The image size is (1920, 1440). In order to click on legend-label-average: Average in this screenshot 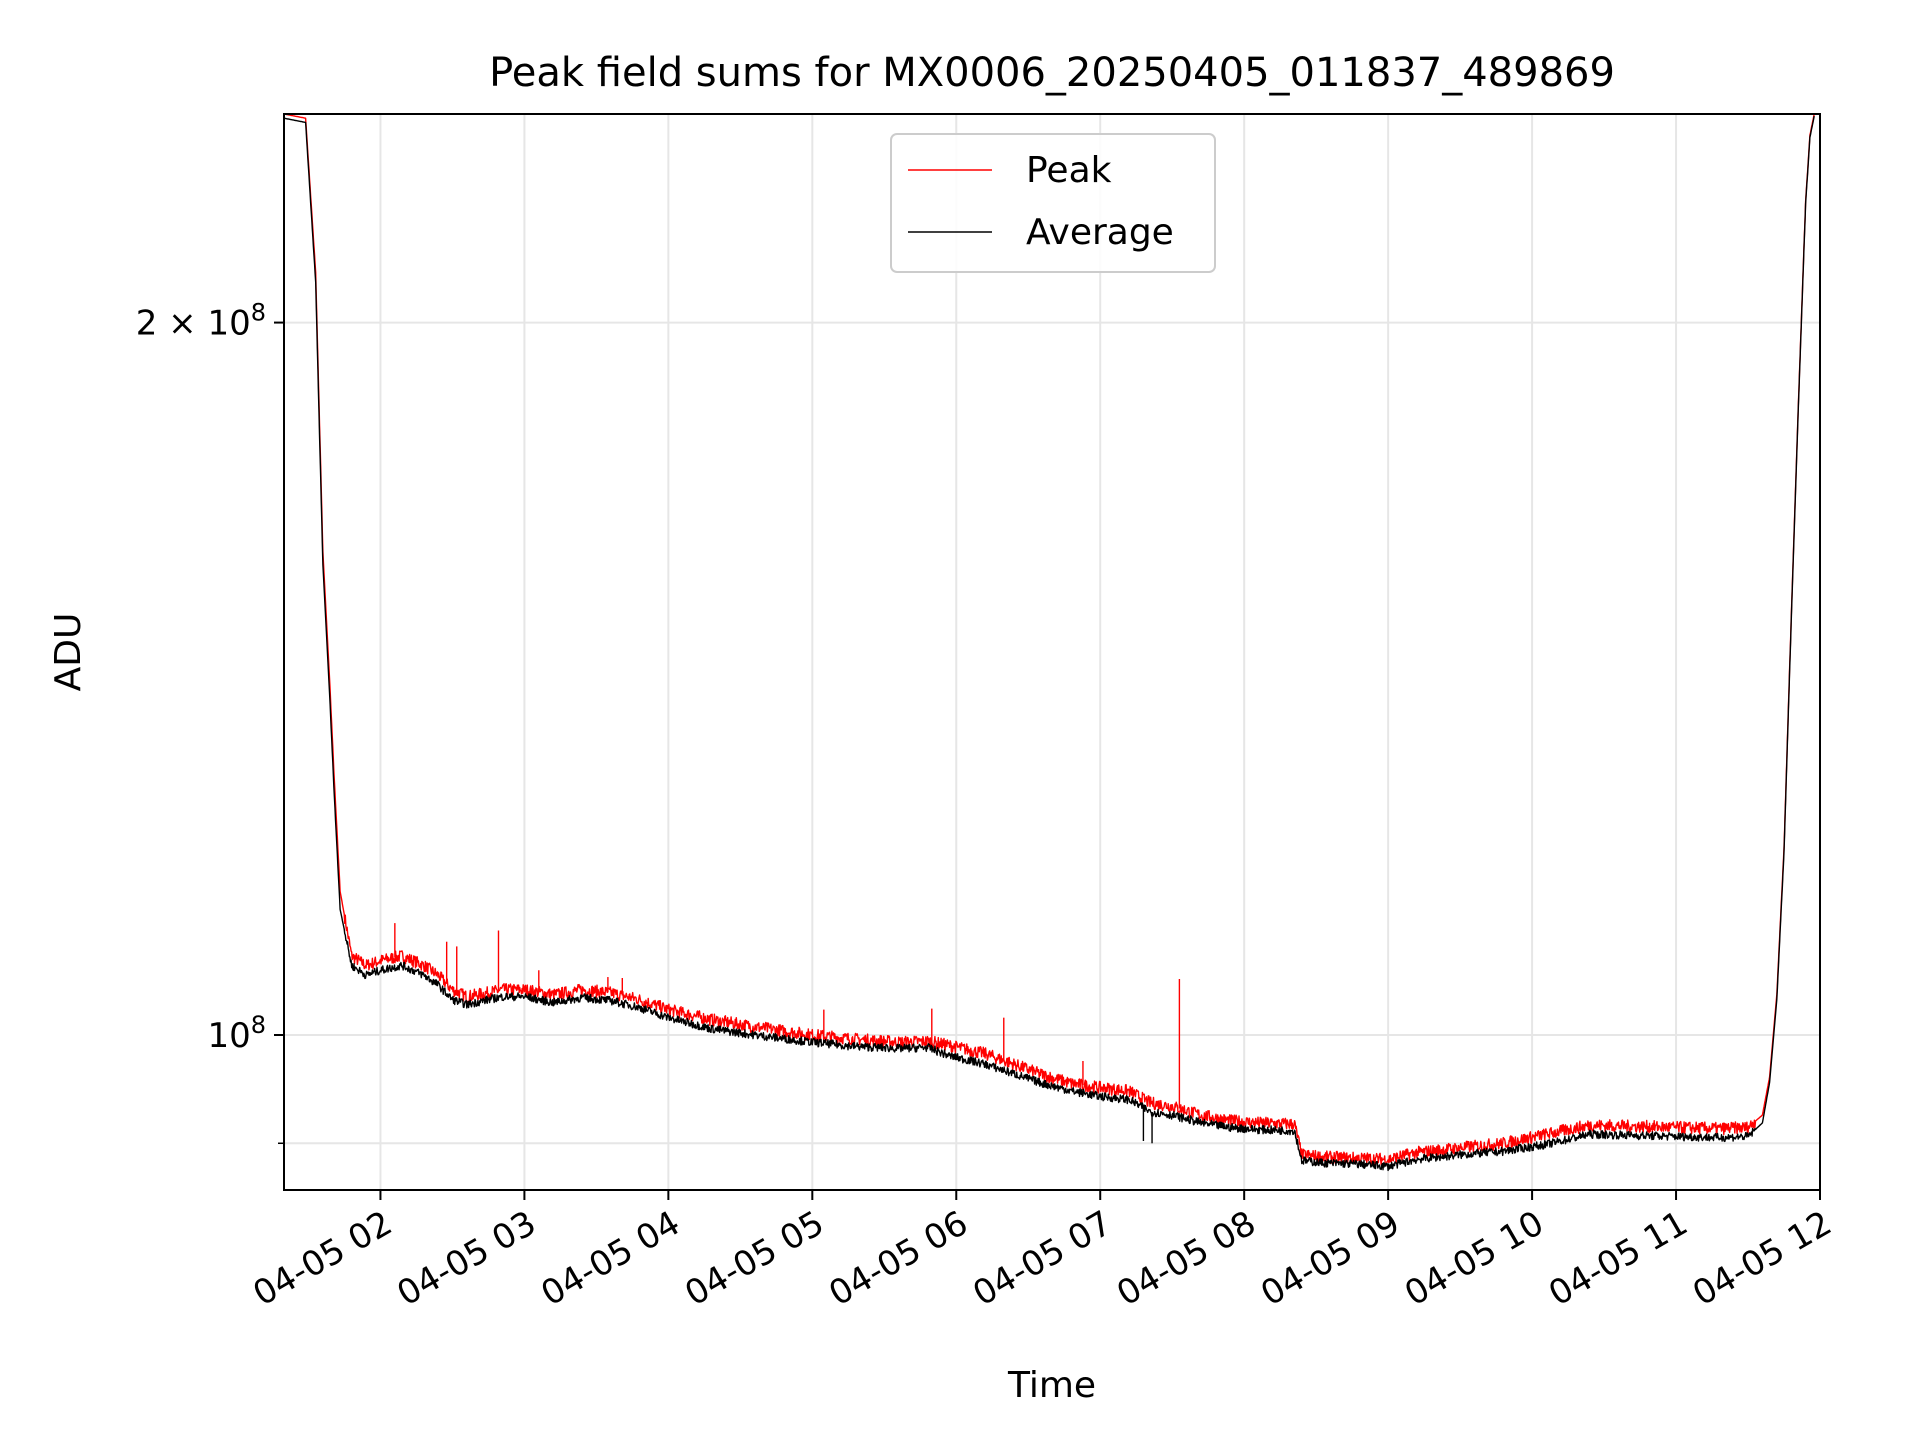, I will do `click(1100, 232)`.